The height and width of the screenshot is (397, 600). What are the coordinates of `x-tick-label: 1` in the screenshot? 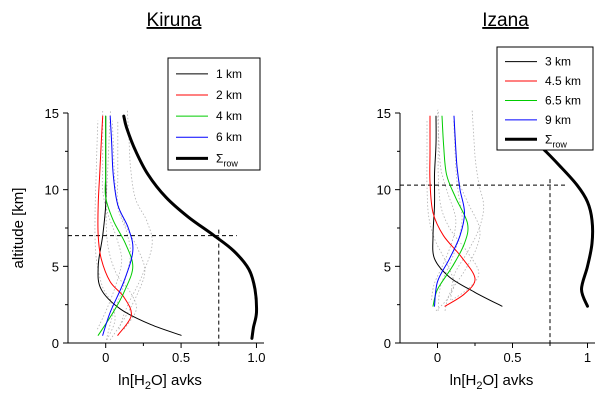 It's located at (587, 357).